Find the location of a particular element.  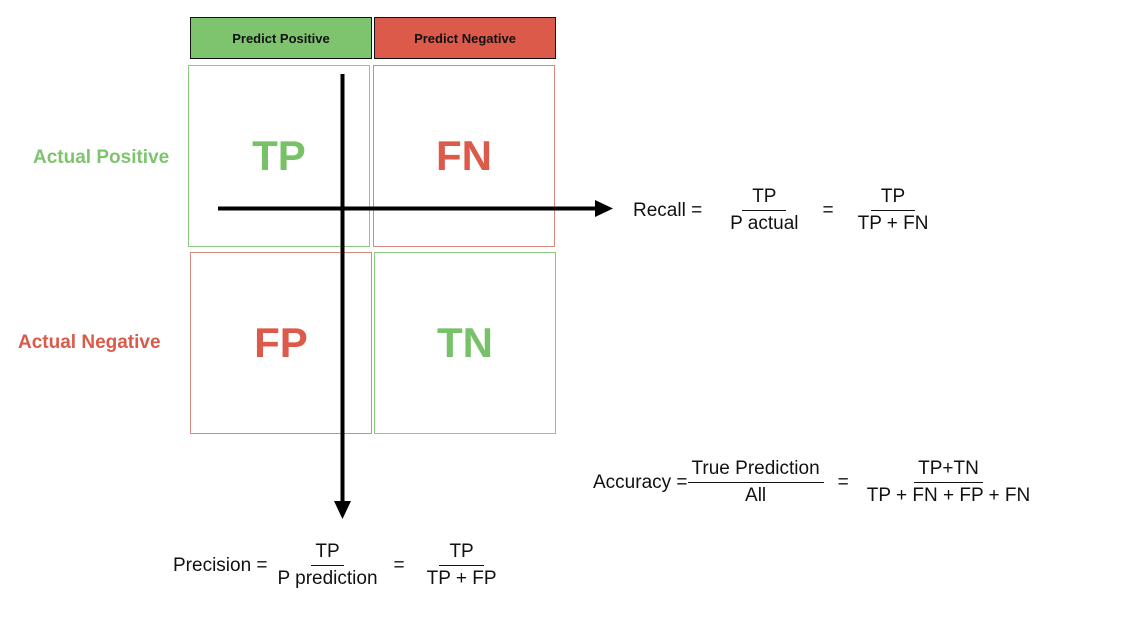

precision-equals: = is located at coordinates (399, 565).